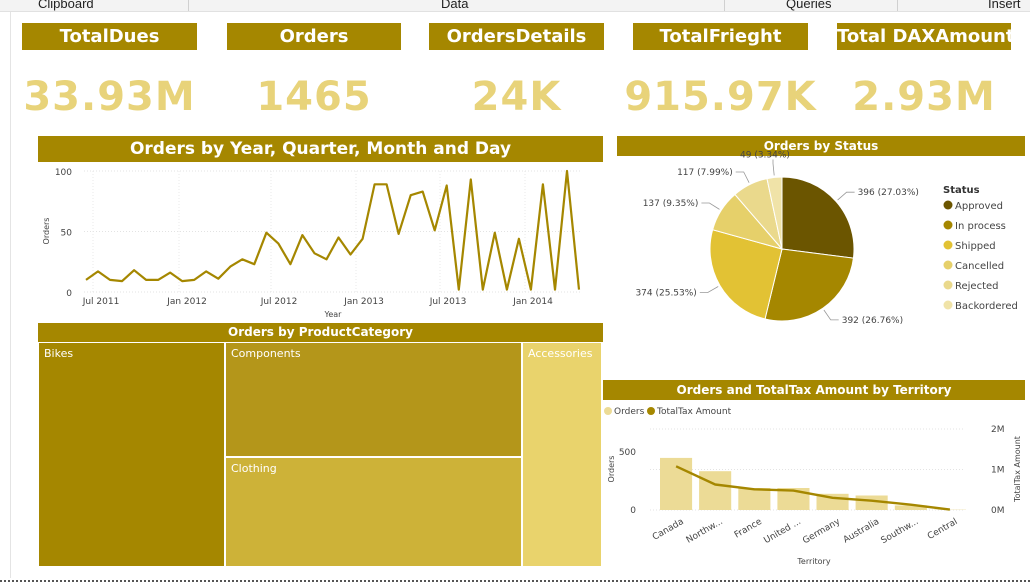  Describe the element at coordinates (63, 173) in the screenshot. I see `line-y-tick-label: 100` at that location.